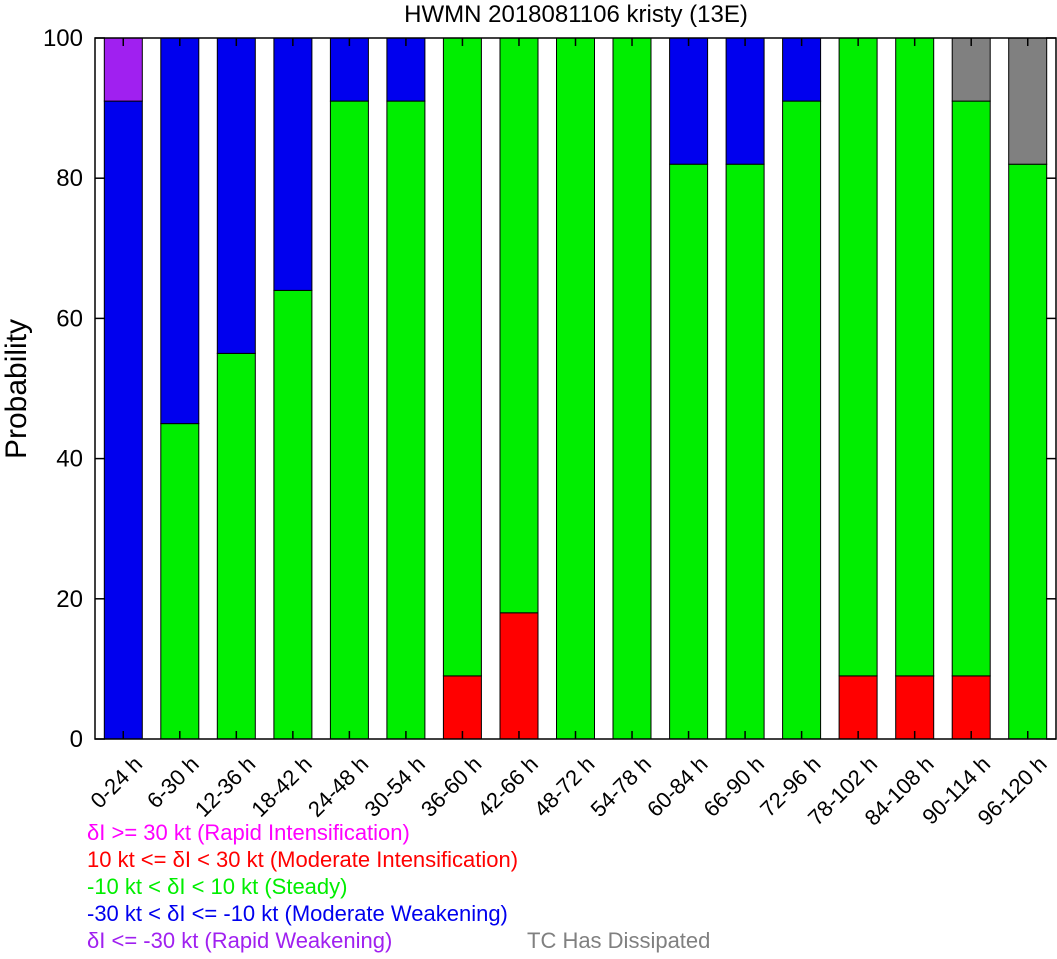 The image size is (1057, 959). What do you see at coordinates (394, 786) in the screenshot?
I see `x-tick-label: 30-54 h` at bounding box center [394, 786].